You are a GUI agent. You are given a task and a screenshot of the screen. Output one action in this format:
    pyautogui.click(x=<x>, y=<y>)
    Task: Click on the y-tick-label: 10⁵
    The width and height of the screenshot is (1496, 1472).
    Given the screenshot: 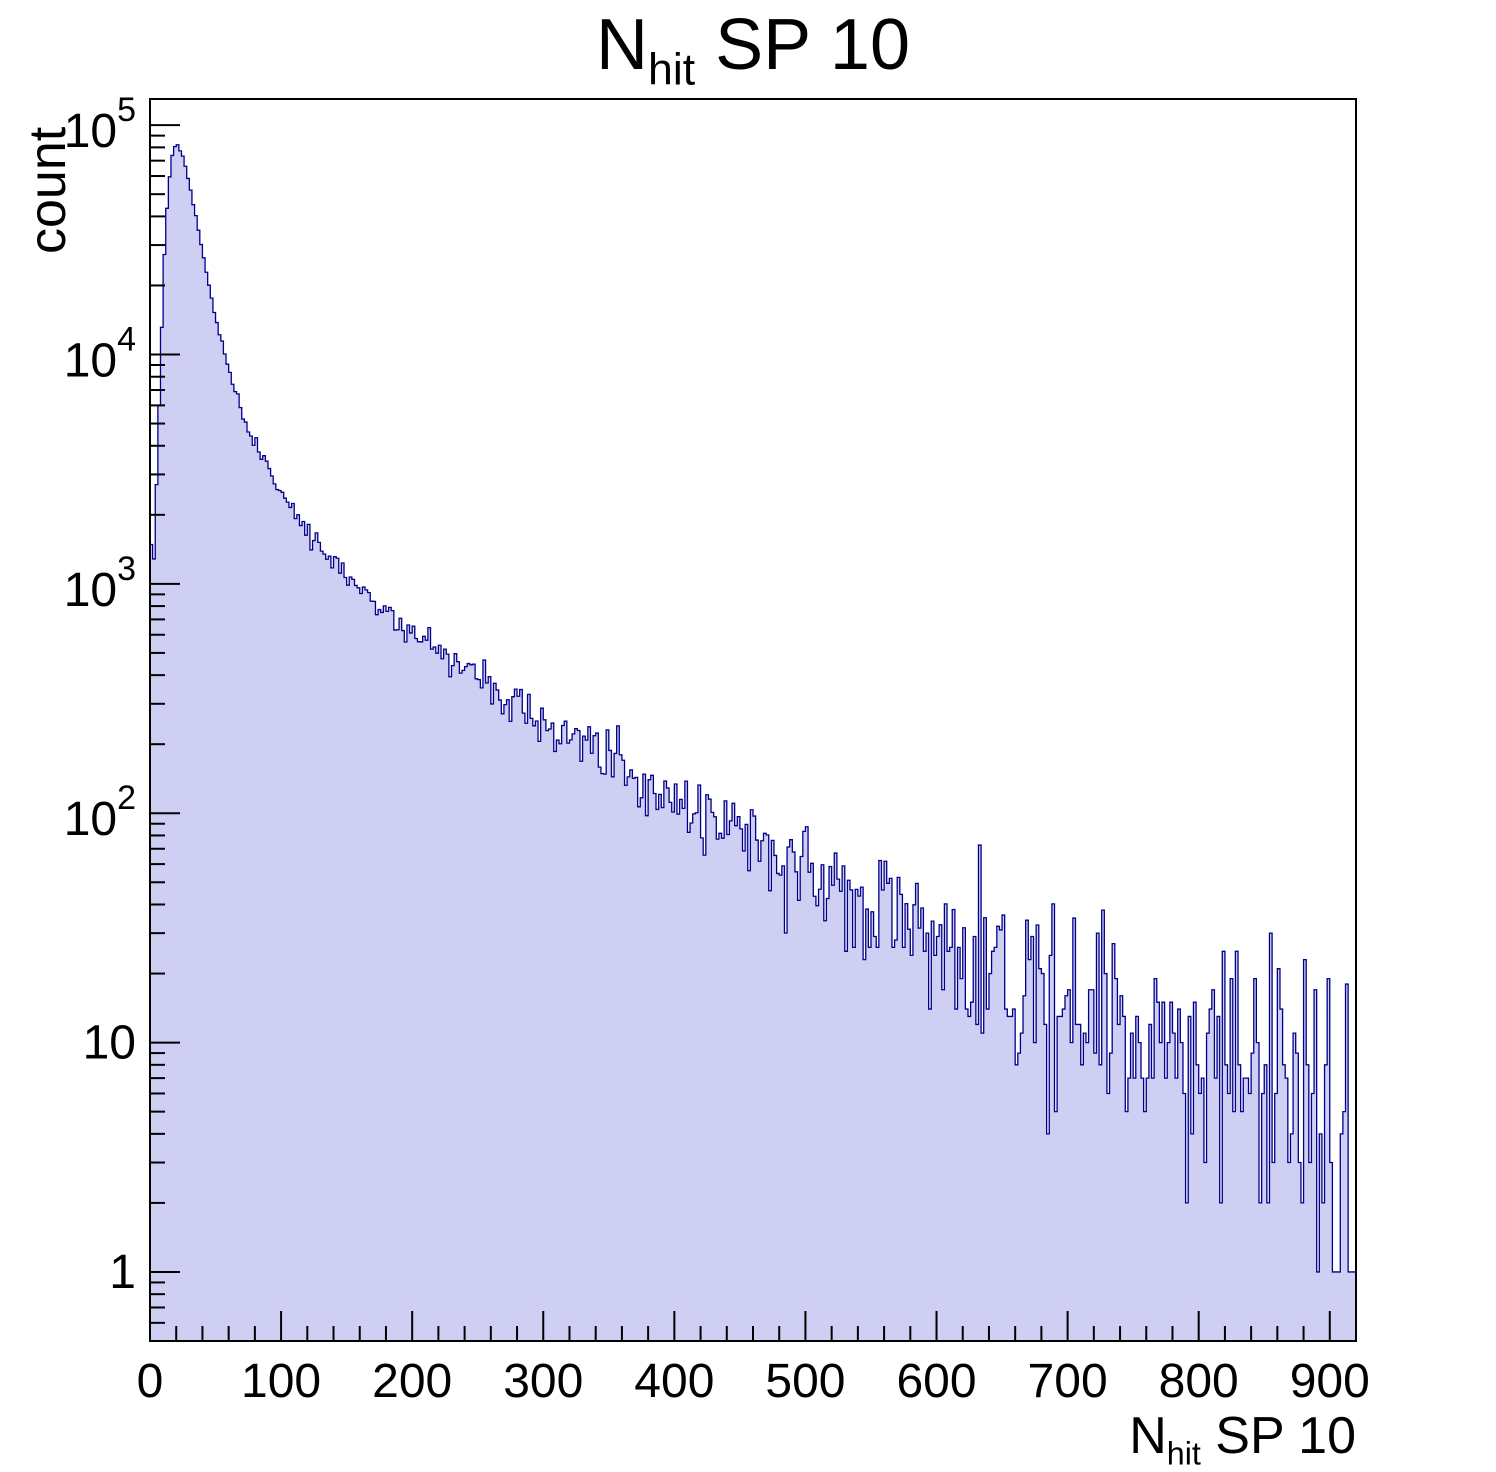 What is the action you would take?
    pyautogui.click(x=100, y=124)
    